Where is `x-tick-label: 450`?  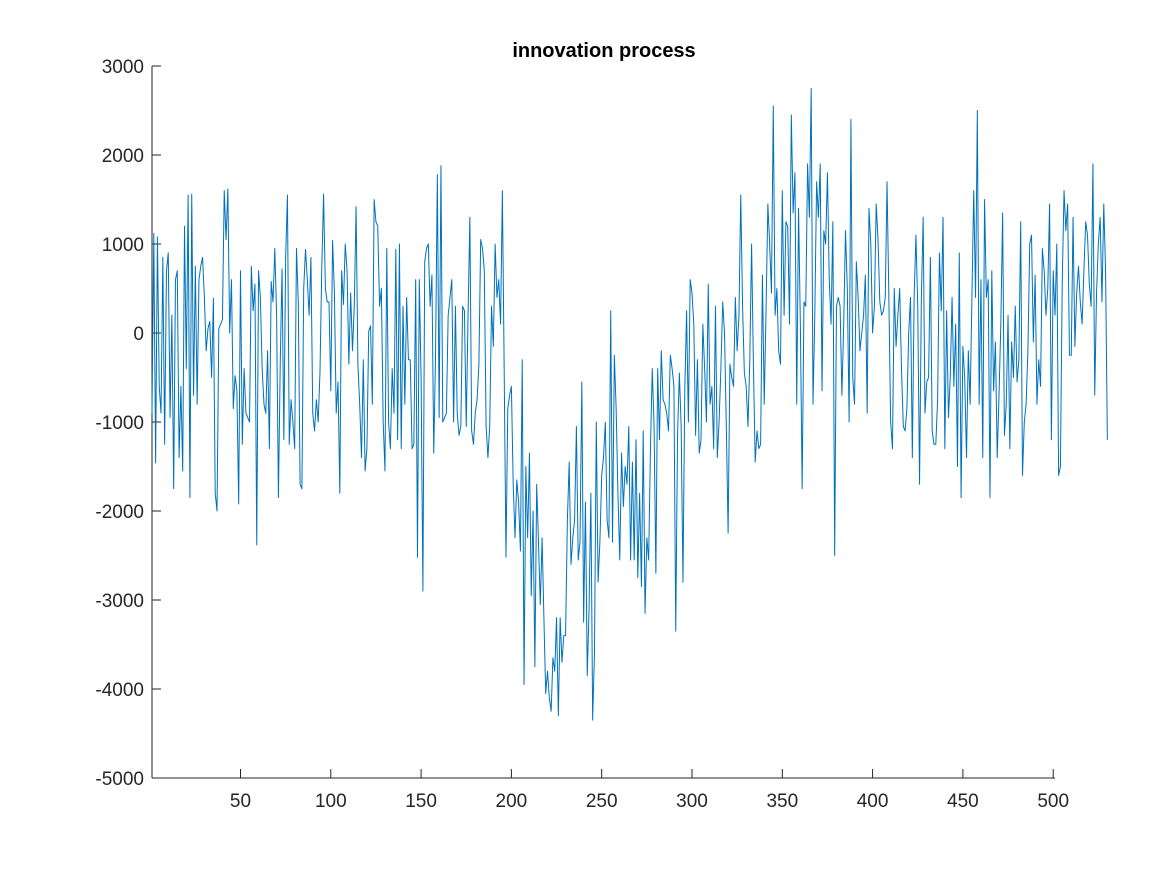 x-tick-label: 450 is located at coordinates (963, 801).